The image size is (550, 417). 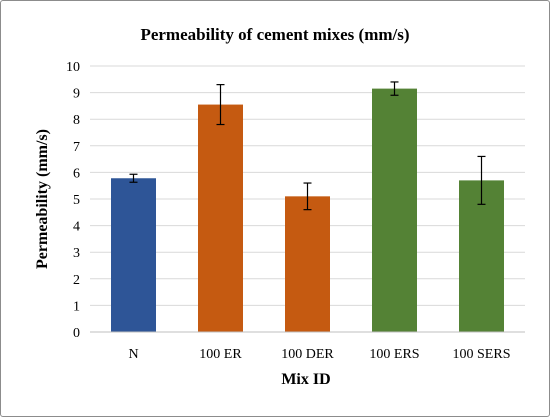 I want to click on y-tick-label: 2, so click(x=76, y=280).